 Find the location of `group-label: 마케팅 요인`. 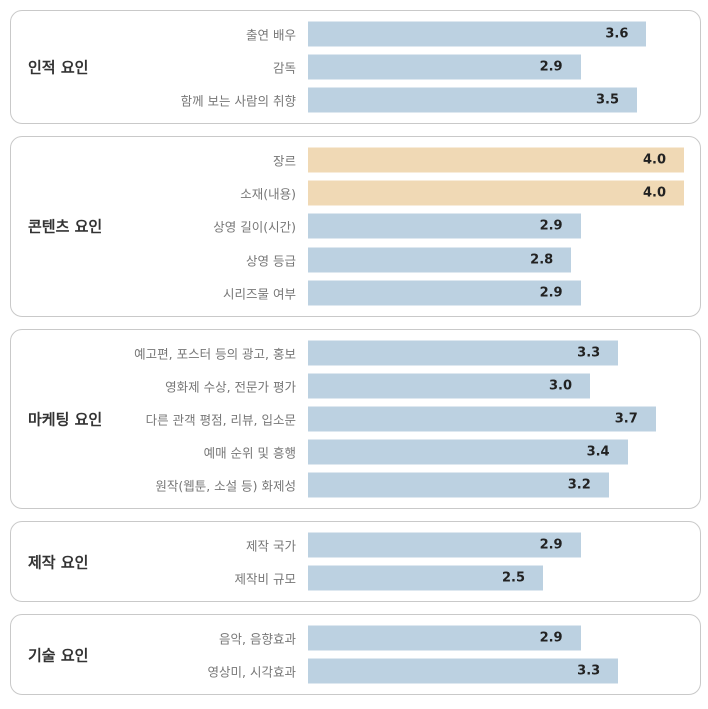

group-label: 마케팅 요인 is located at coordinates (65, 419).